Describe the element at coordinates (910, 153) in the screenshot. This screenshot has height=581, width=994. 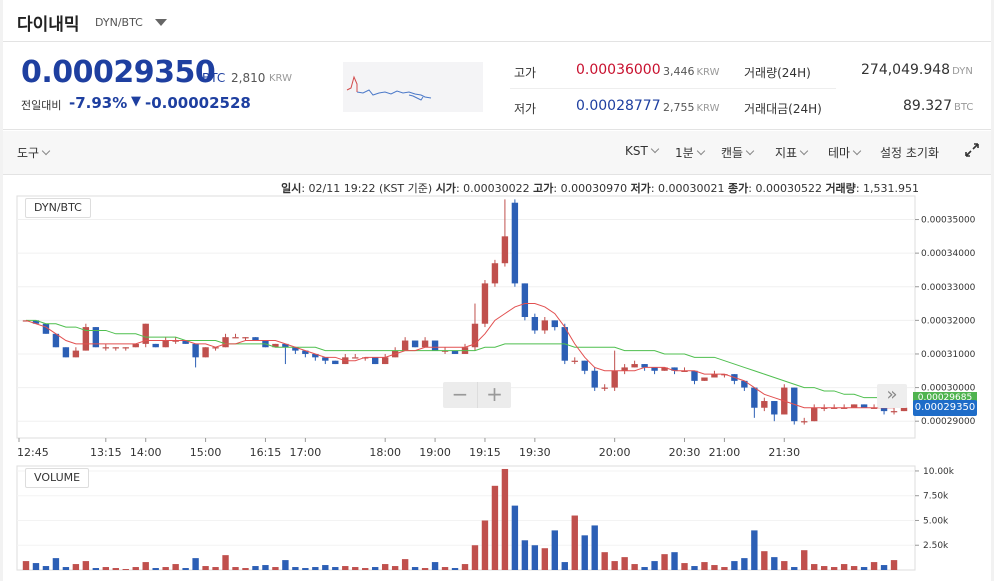
I see `reset-settings-button: 설정 초기화` at that location.